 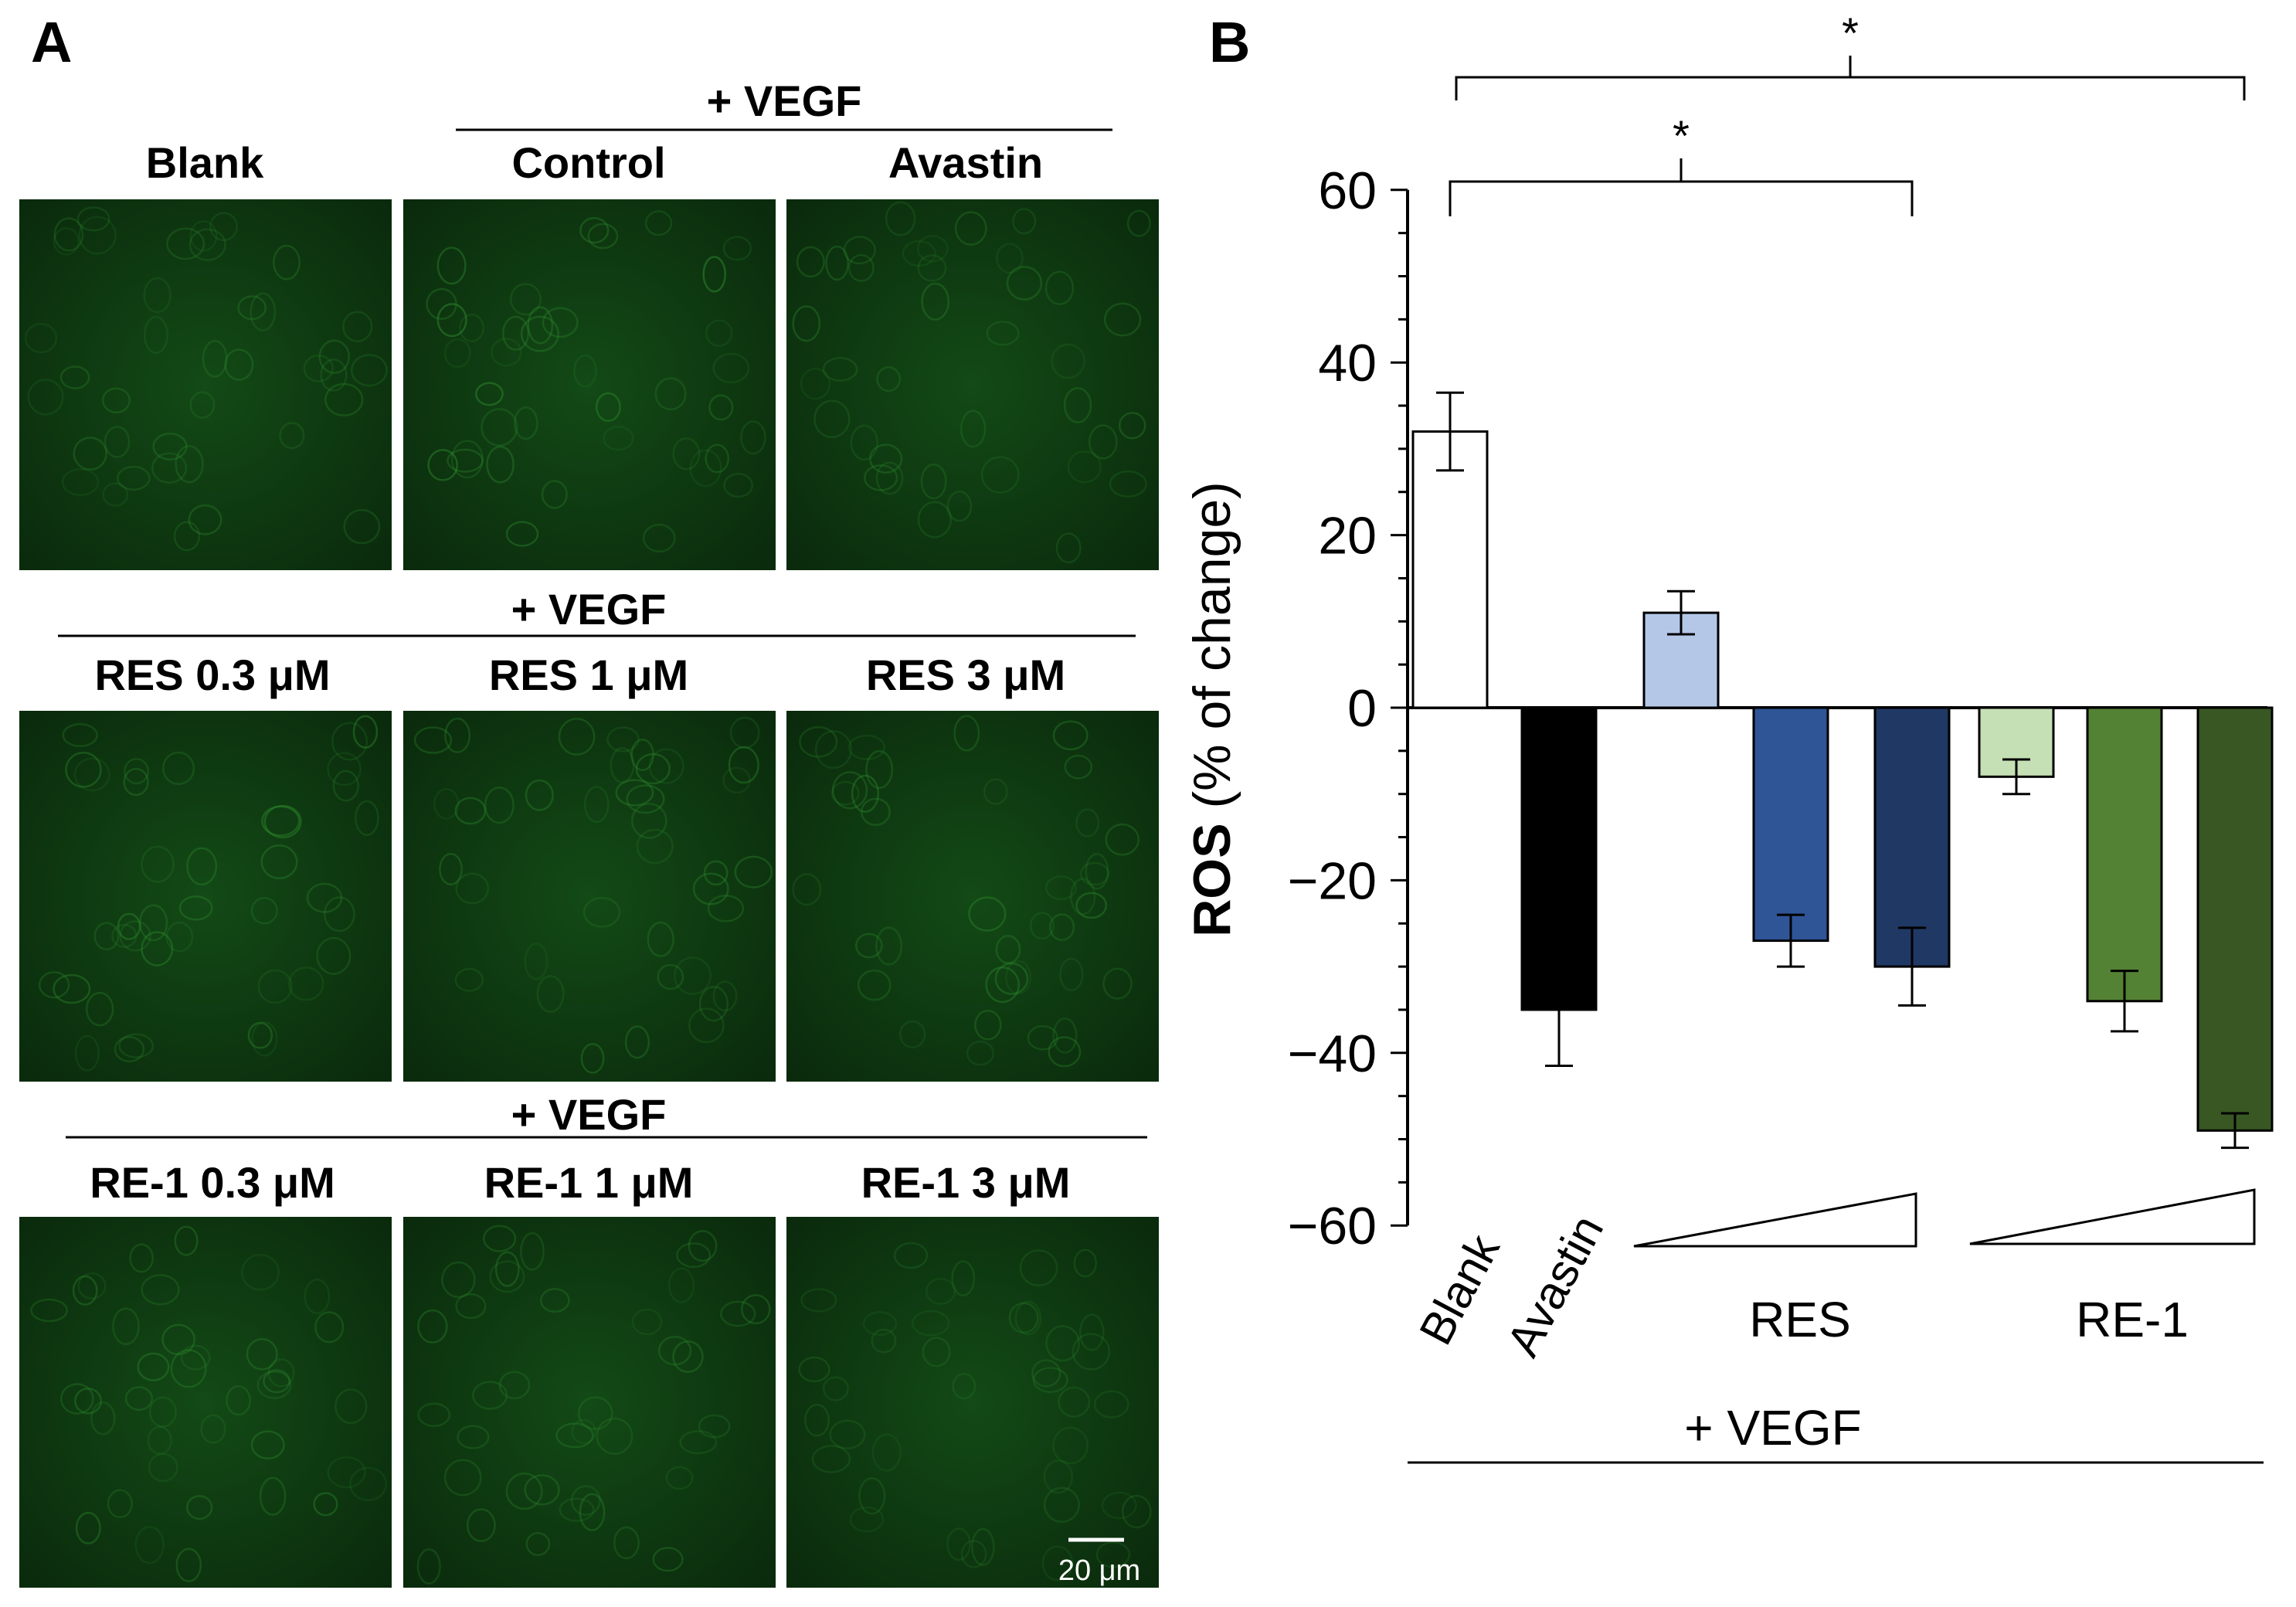 What do you see at coordinates (1850, 32) in the screenshot?
I see `significance-marker-outer: *` at bounding box center [1850, 32].